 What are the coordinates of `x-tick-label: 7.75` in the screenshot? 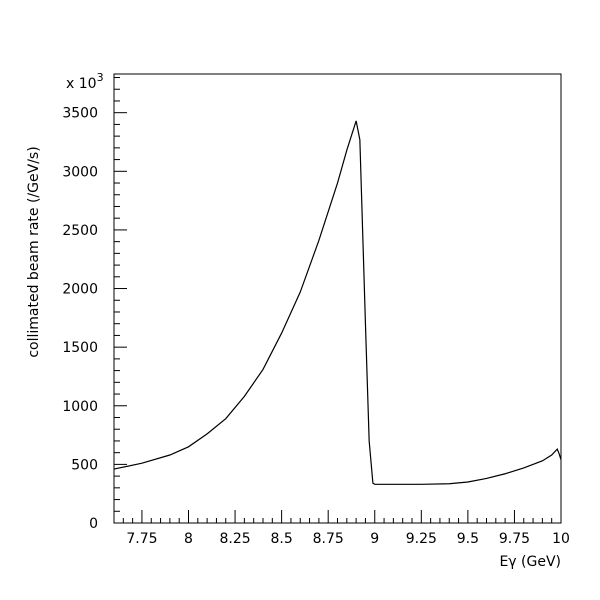 It's located at (141, 539).